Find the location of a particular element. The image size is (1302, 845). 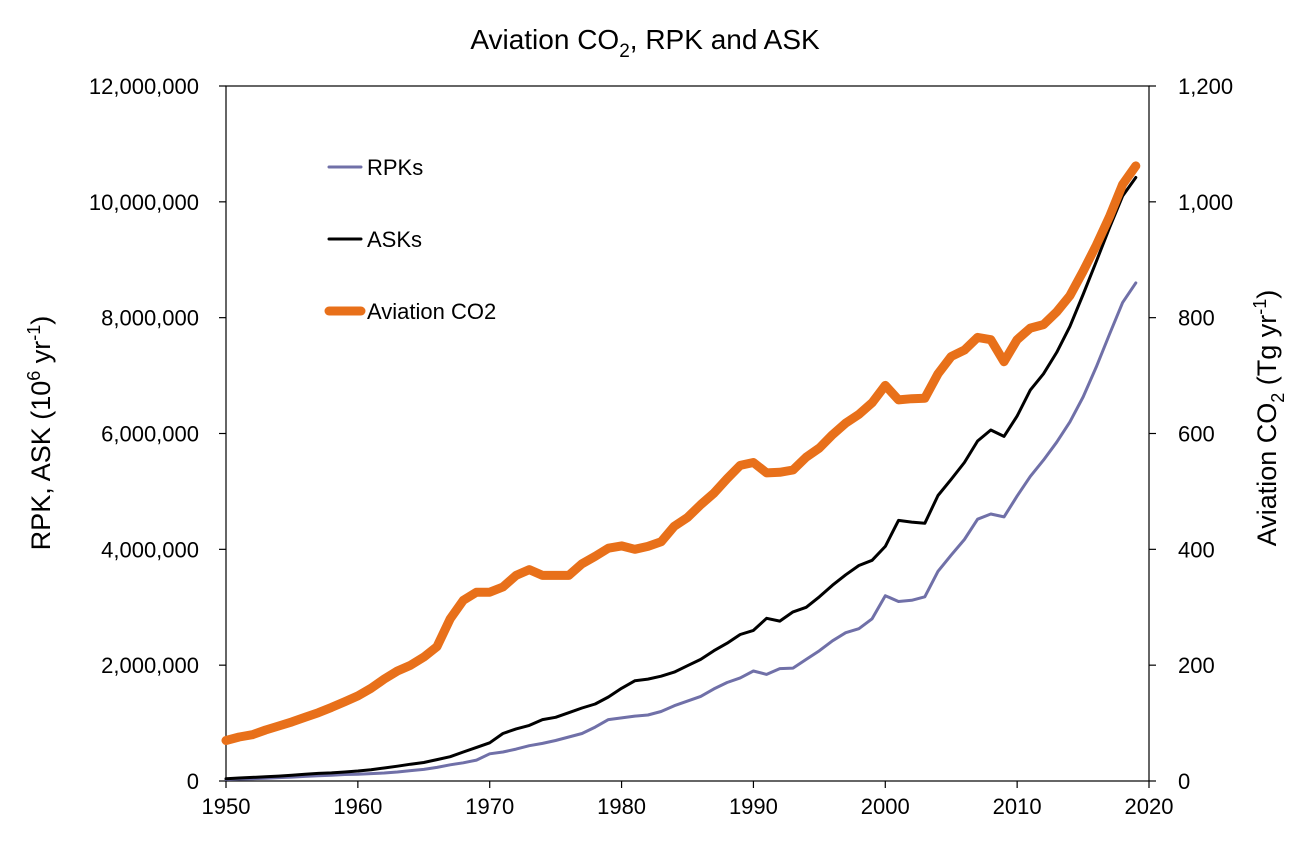

y-left-tick-label: 0 is located at coordinates (193, 781).